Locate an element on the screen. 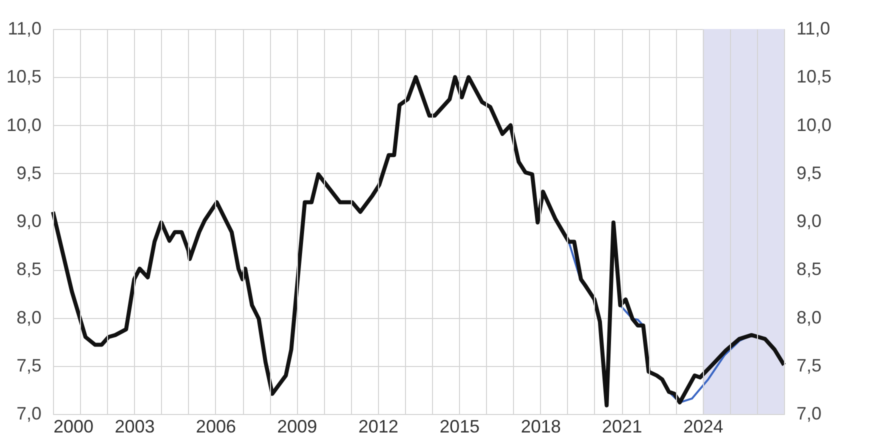 The image size is (885, 443). y2-tick-label: 7,0 is located at coordinates (809, 414).